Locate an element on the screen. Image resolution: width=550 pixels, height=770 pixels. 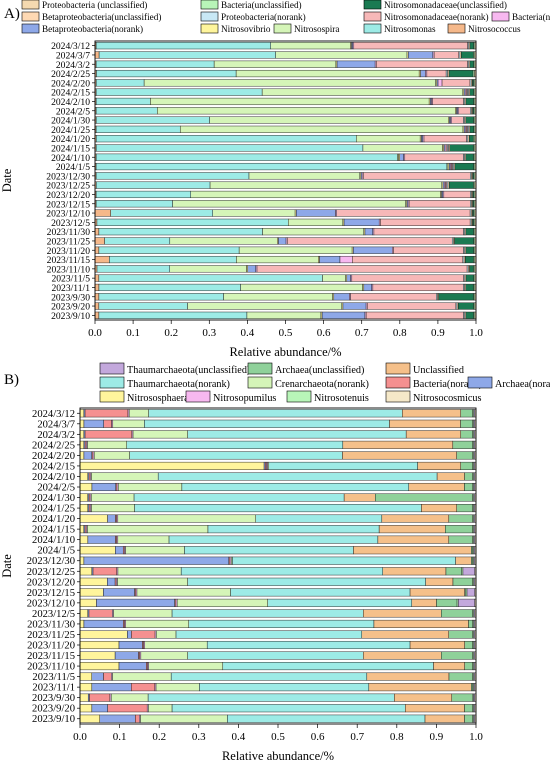
legend-item: Nitrososphaera is located at coordinates (144, 397).